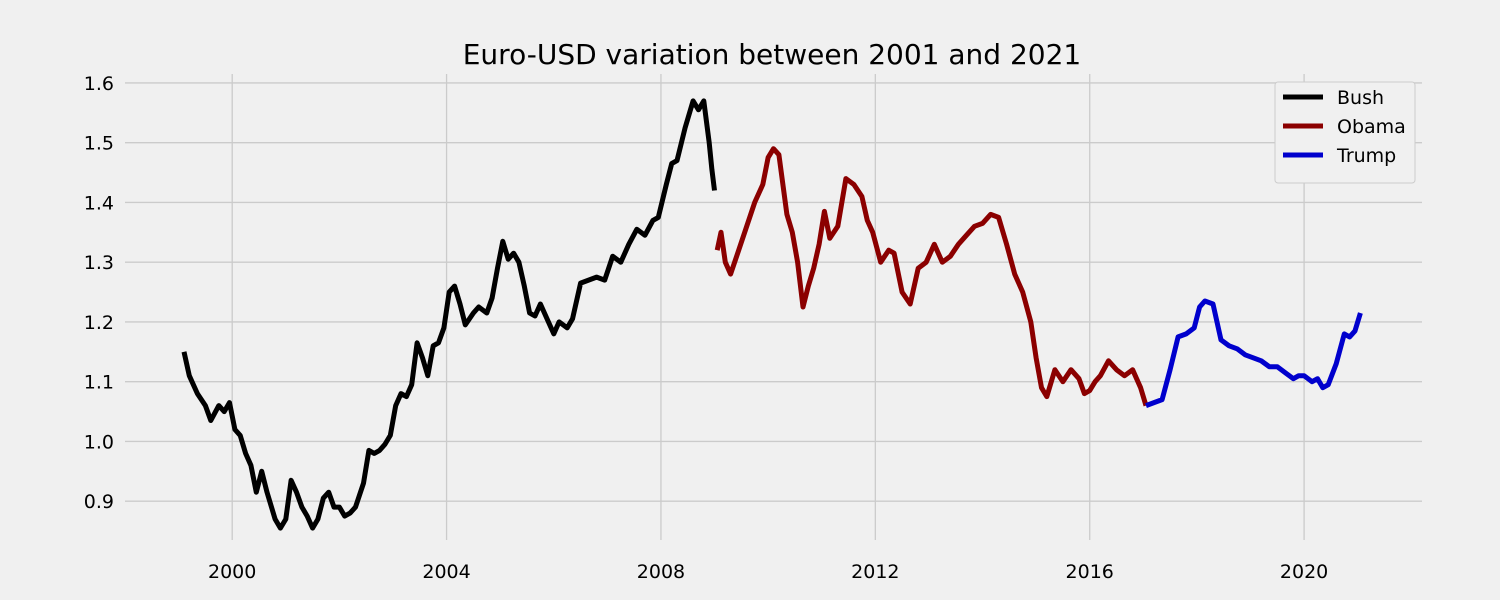  Describe the element at coordinates (99, 383) in the screenshot. I see `y-tick-label: 1.1` at that location.